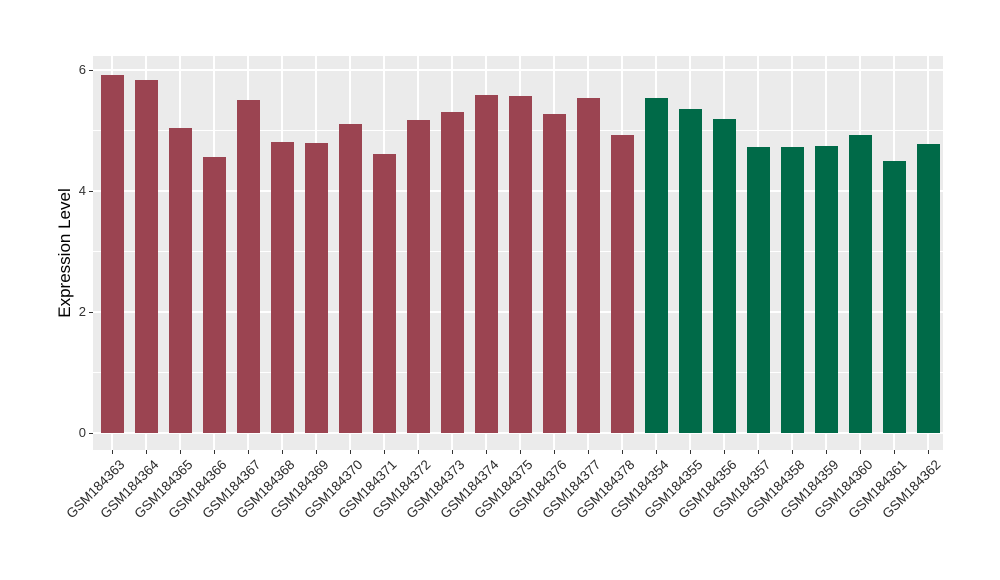  What do you see at coordinates (146, 256) in the screenshot?
I see `bar-GSM184364` at bounding box center [146, 256].